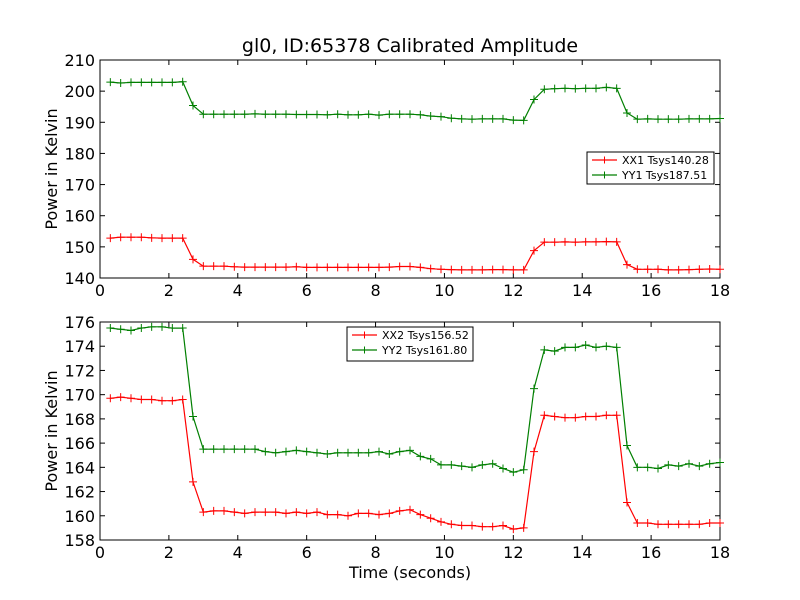 The width and height of the screenshot is (800, 600). Describe the element at coordinates (51, 168) in the screenshot. I see `y-axis-label: Power in Kelvin` at that location.